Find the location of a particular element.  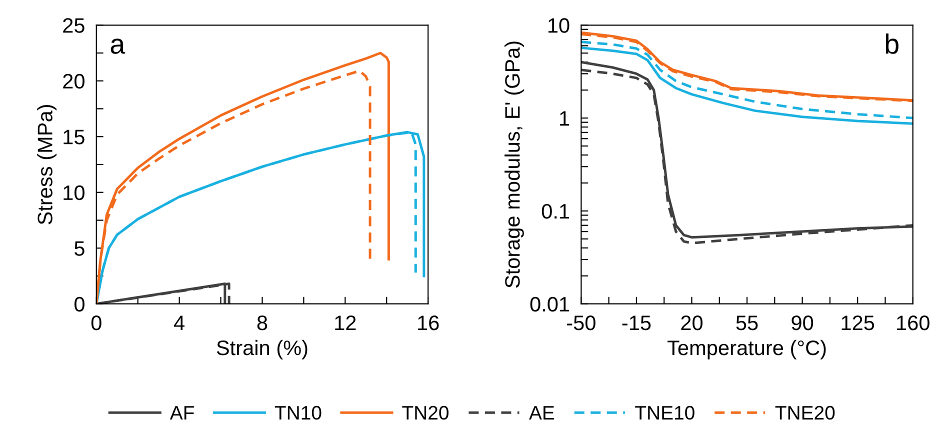

legend-label: AF is located at coordinates (182, 413).